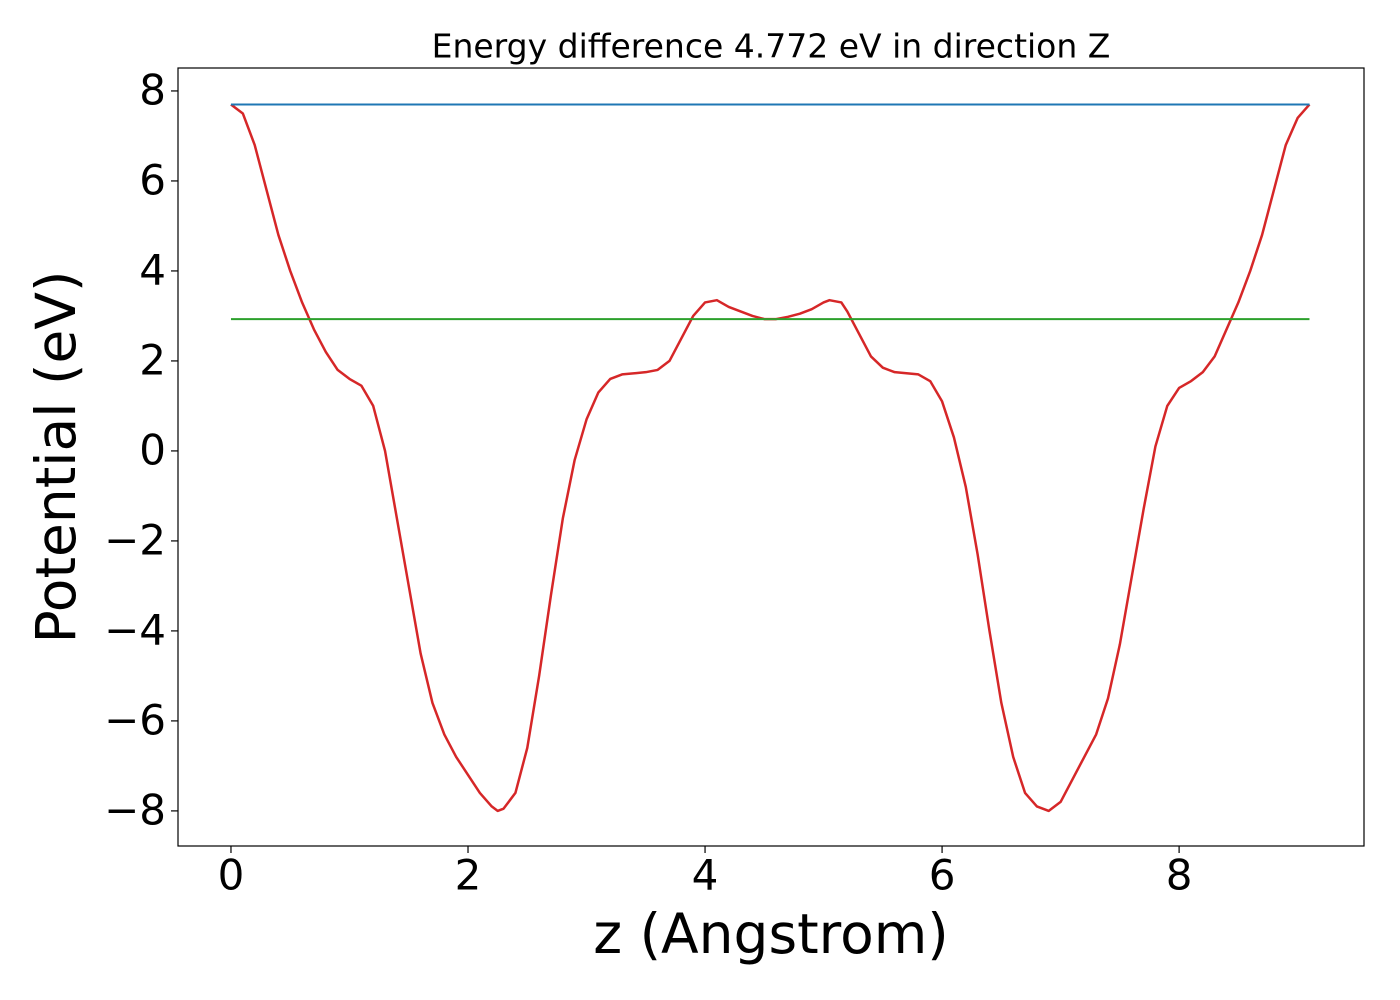 This screenshot has height=1000, width=1400. Describe the element at coordinates (1179, 875) in the screenshot. I see `x-tick-label: 8` at that location.